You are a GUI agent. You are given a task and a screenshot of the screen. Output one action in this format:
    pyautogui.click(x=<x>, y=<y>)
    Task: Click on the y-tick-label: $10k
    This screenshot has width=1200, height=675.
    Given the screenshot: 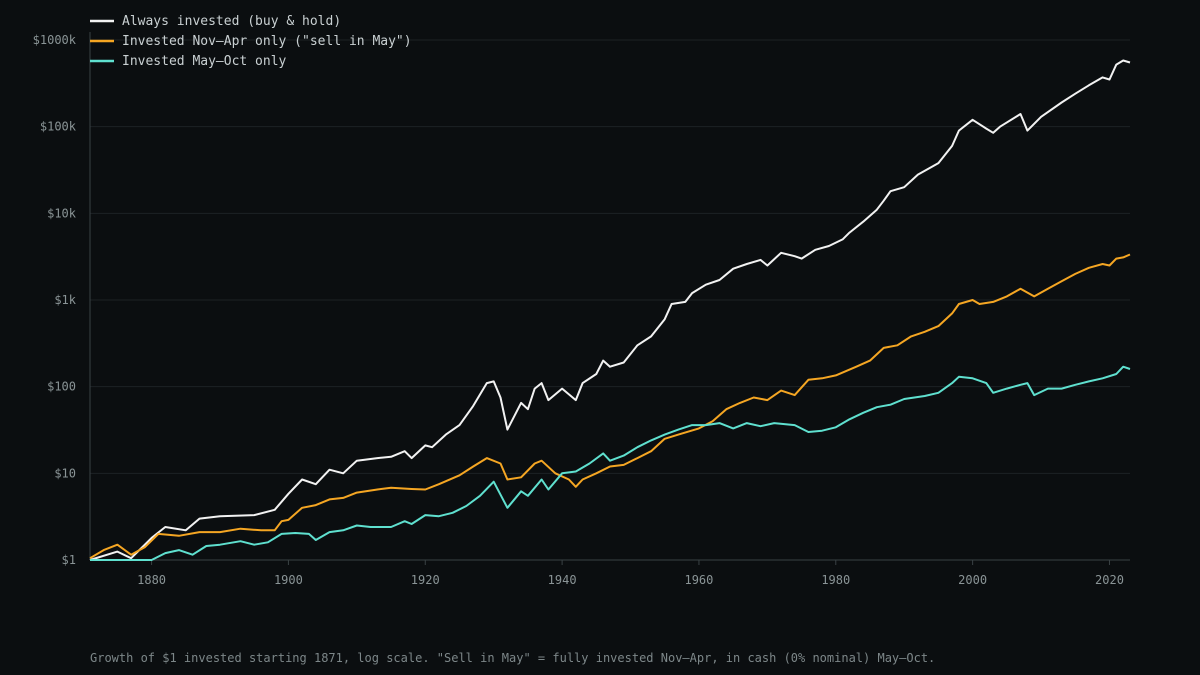 What is the action you would take?
    pyautogui.click(x=62, y=213)
    